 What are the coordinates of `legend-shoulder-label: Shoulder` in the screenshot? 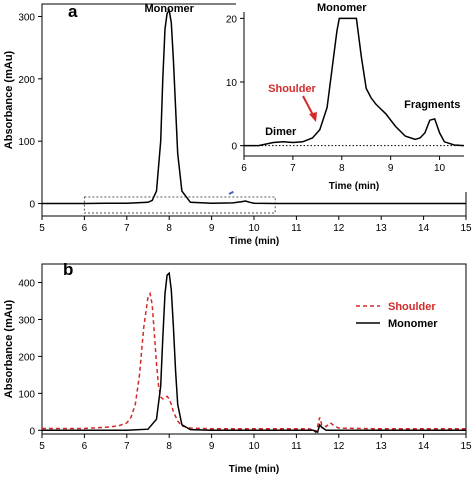 It's located at (412, 307).